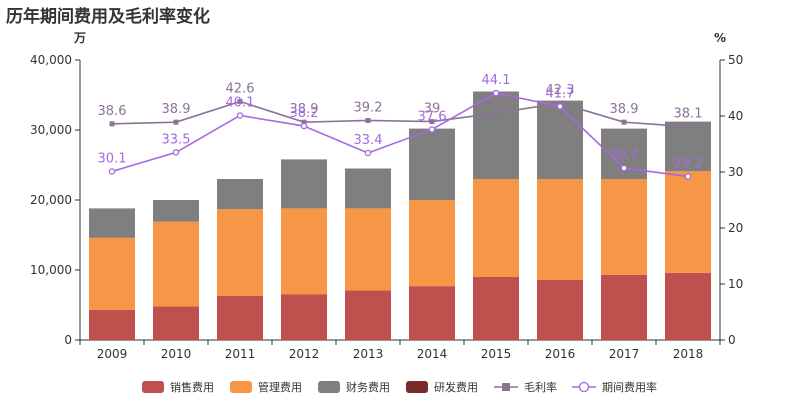 The image size is (800, 400). I want to click on left-tick-label: 20,000, so click(51, 200).